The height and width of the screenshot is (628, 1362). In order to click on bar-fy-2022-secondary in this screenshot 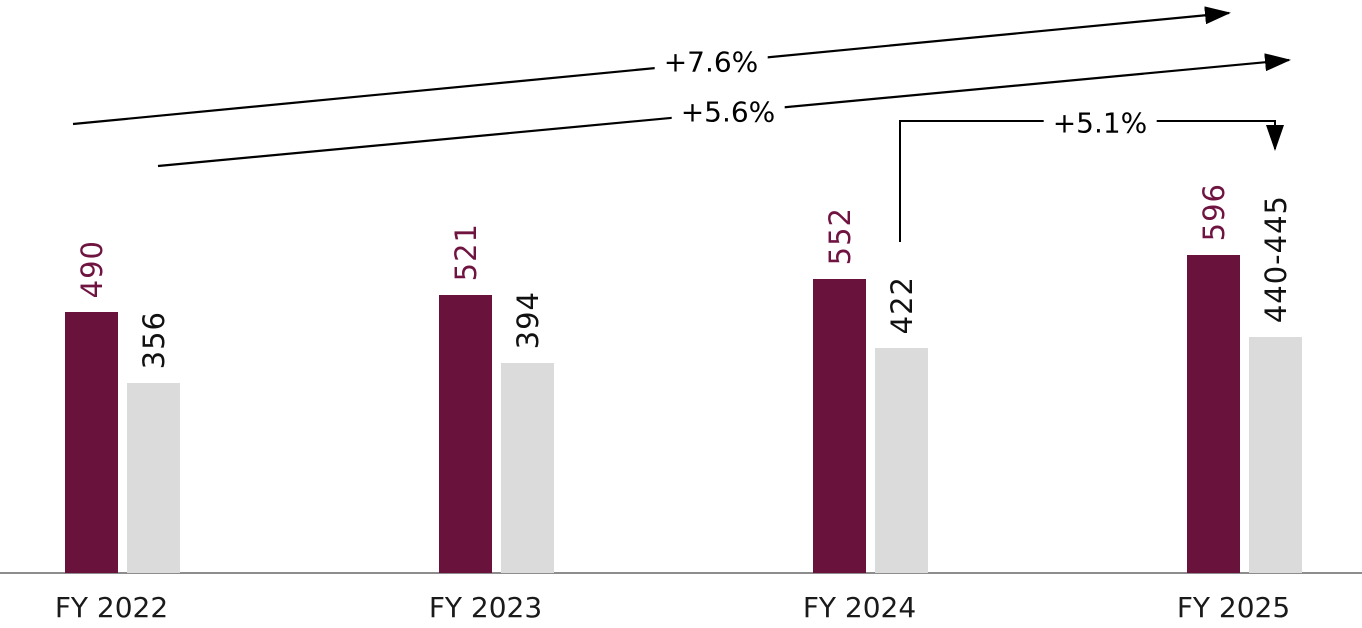, I will do `click(153, 478)`.